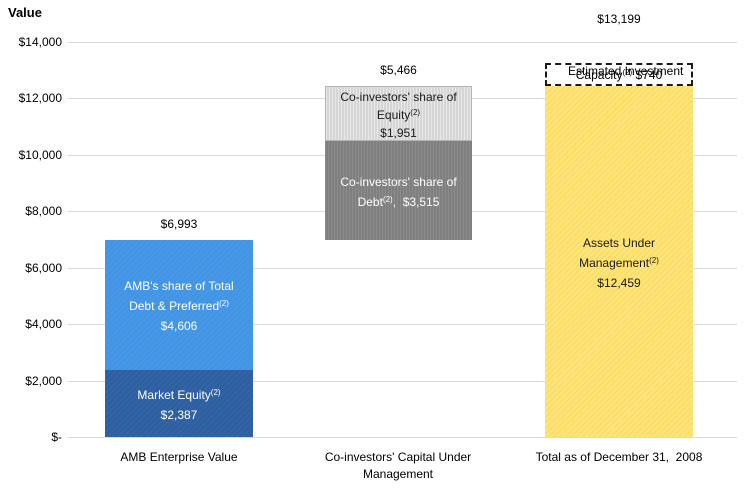 The width and height of the screenshot is (750, 504). What do you see at coordinates (402, 381) in the screenshot?
I see `gridline-2000` at bounding box center [402, 381].